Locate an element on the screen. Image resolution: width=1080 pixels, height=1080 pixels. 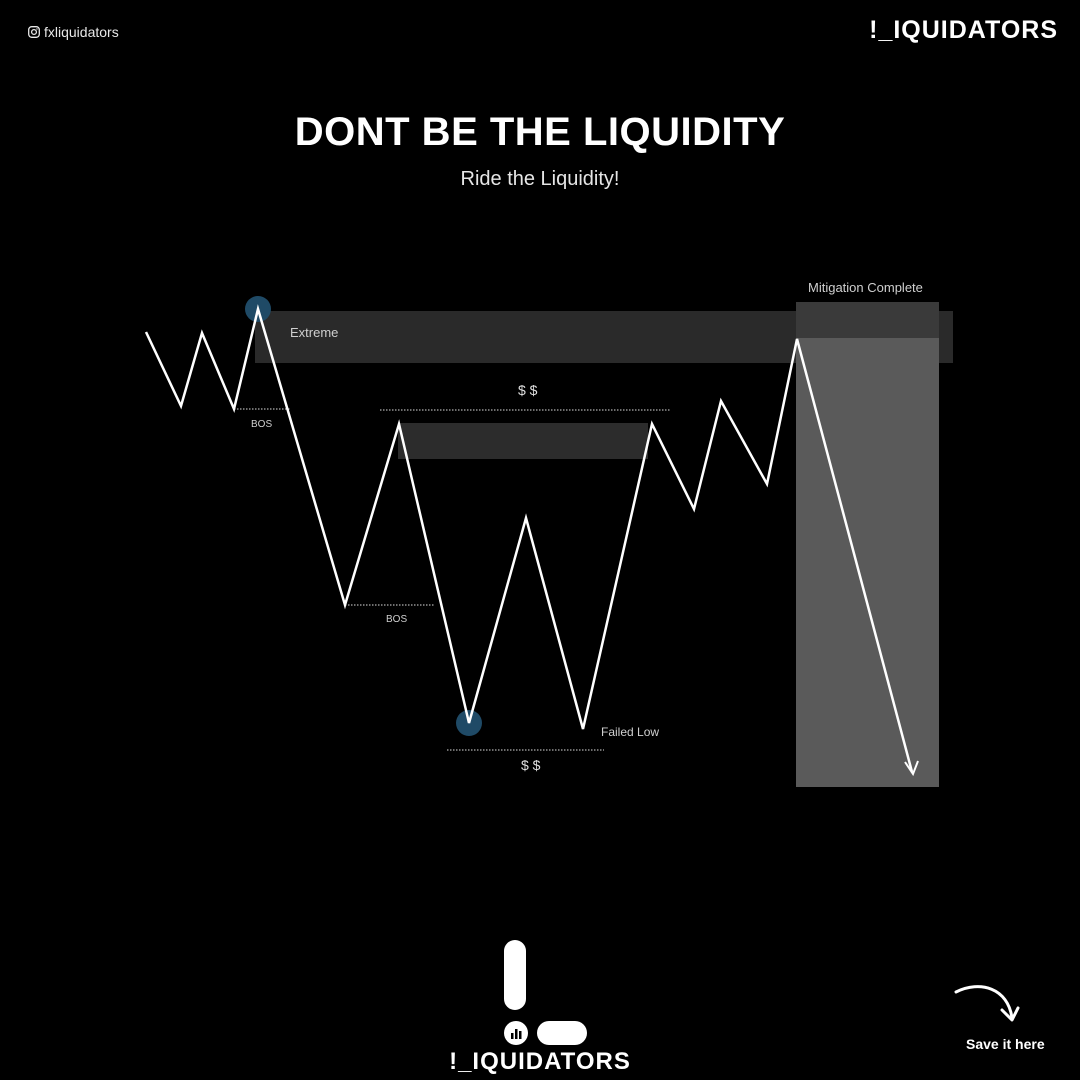
extreme-label: Extreme is located at coordinates (314, 332).